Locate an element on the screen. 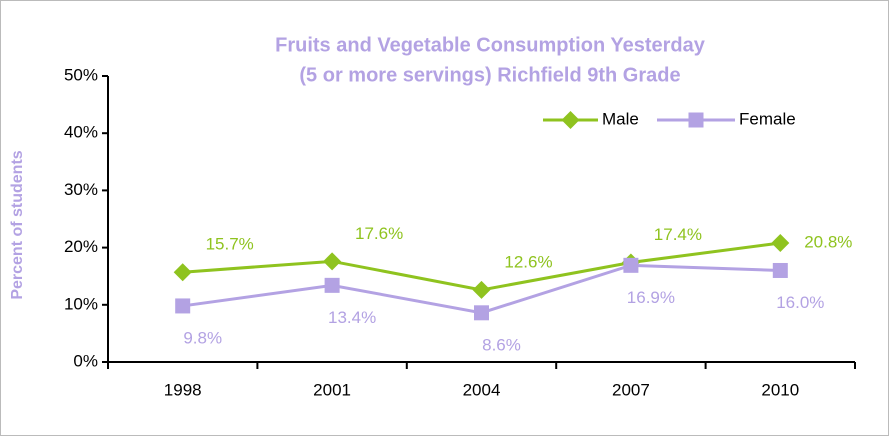  chart-title: (5 or more servings) Richfield 9th Grade is located at coordinates (489, 75).